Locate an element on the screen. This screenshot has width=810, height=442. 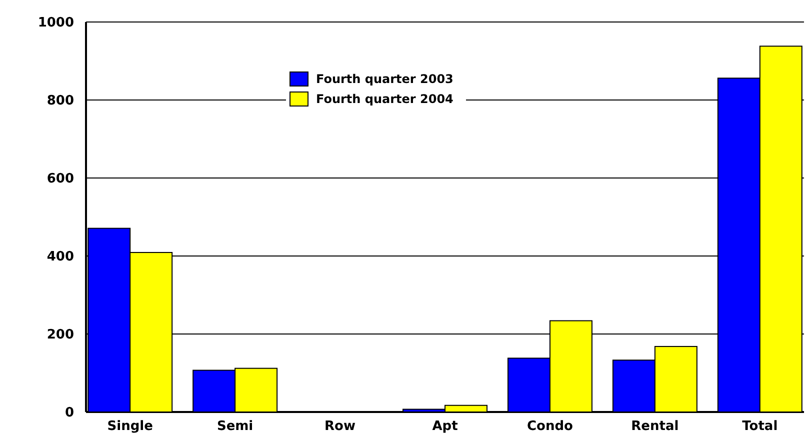
y-tick-label: 1000 is located at coordinates (56, 23).